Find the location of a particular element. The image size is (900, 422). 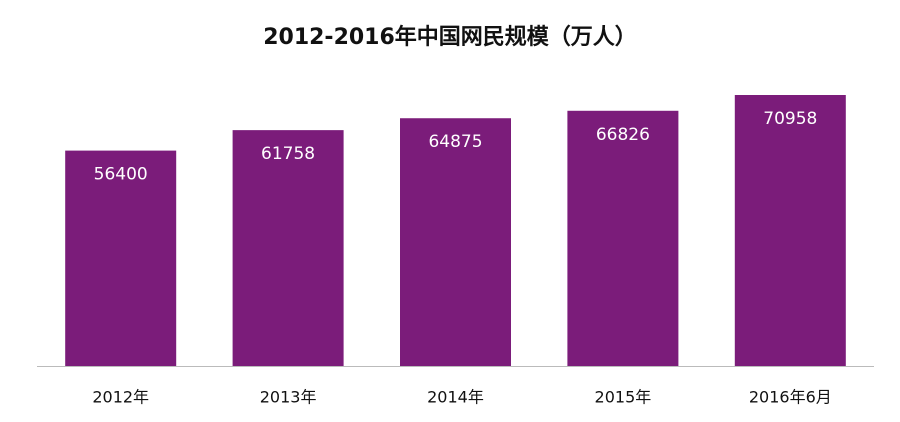

value-label: 64875 is located at coordinates (455, 142).